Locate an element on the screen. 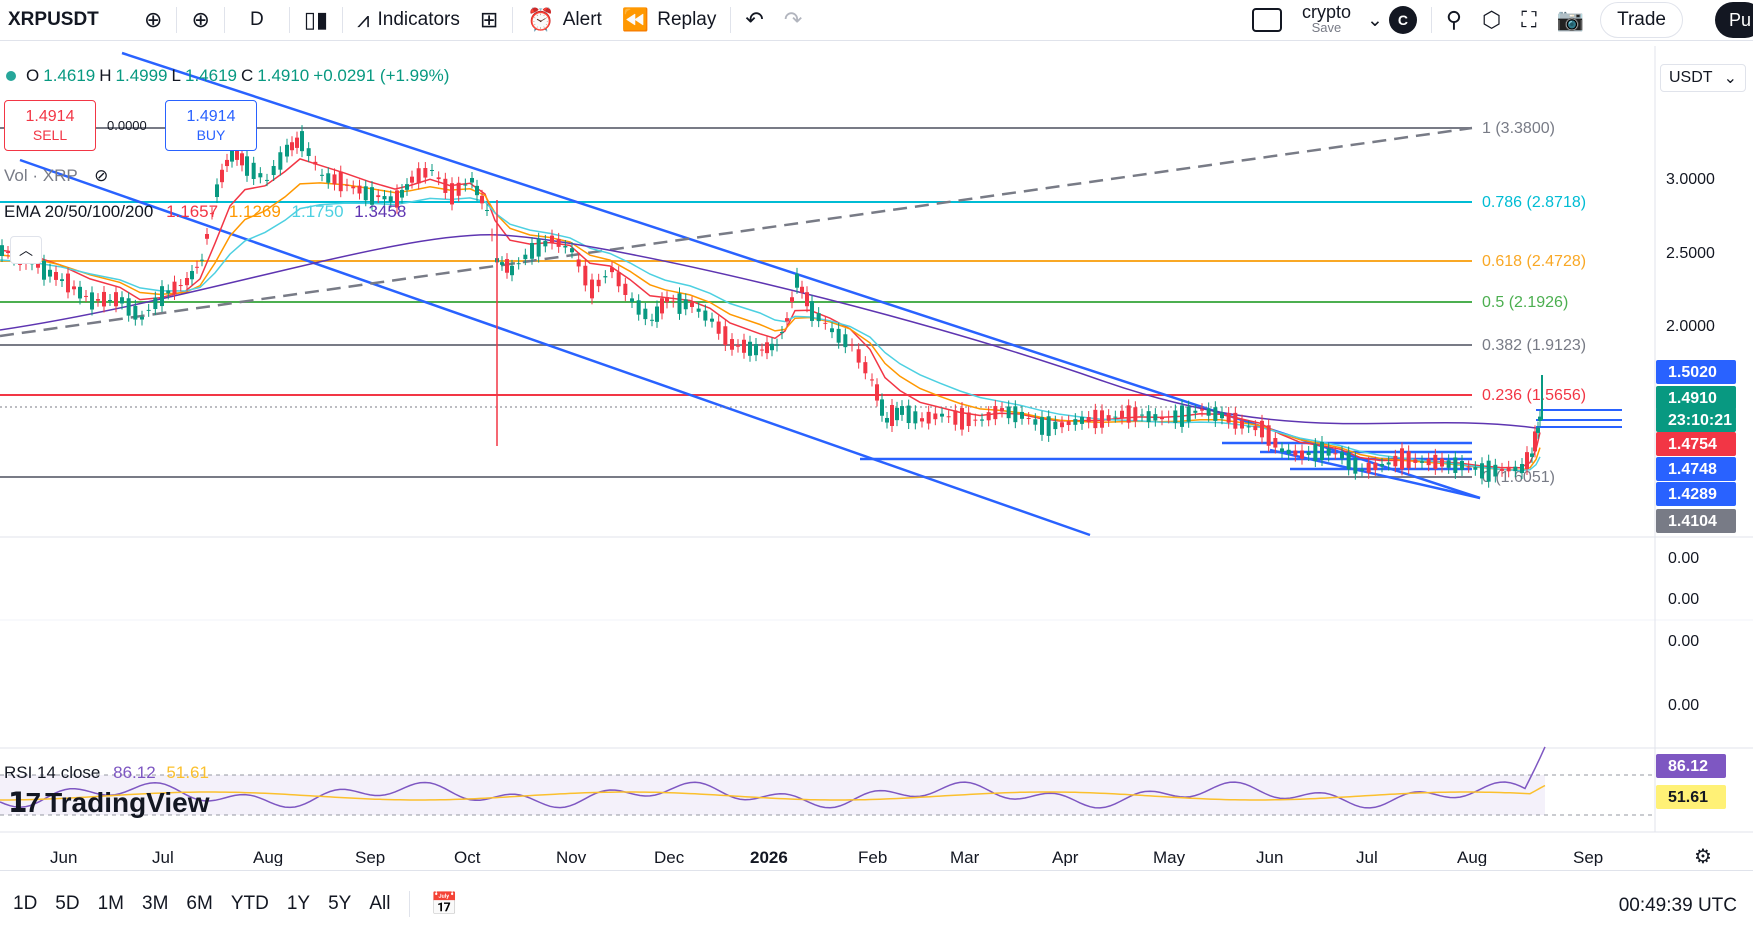  layout-name: crypto is located at coordinates (1326, 12).